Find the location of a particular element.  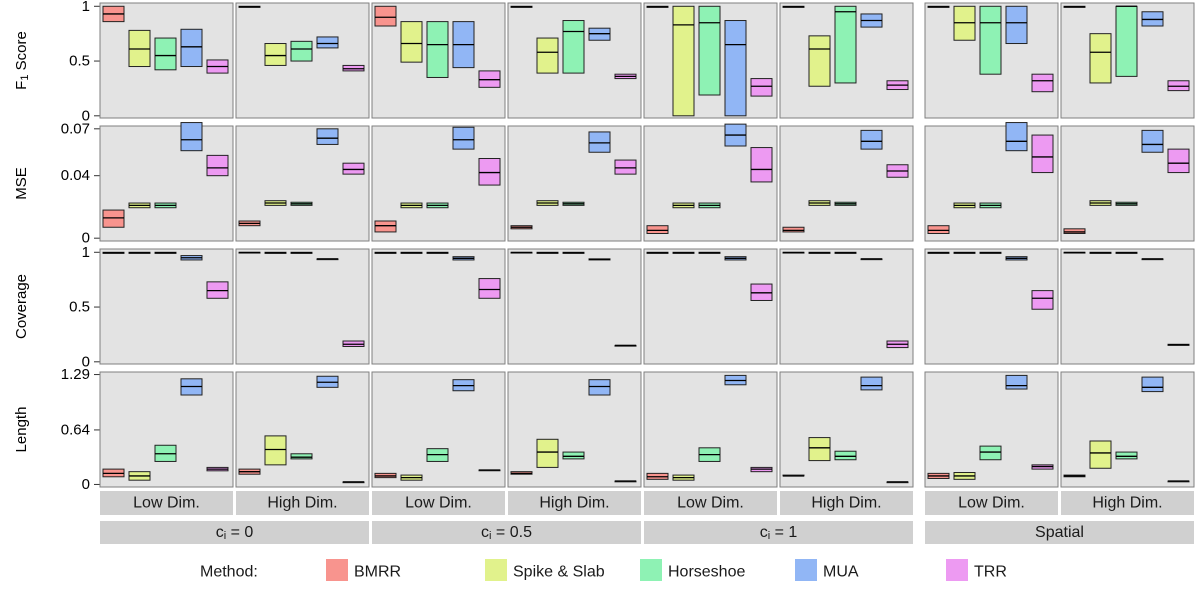

y-axis-label-main: F is located at coordinates (21, 85).